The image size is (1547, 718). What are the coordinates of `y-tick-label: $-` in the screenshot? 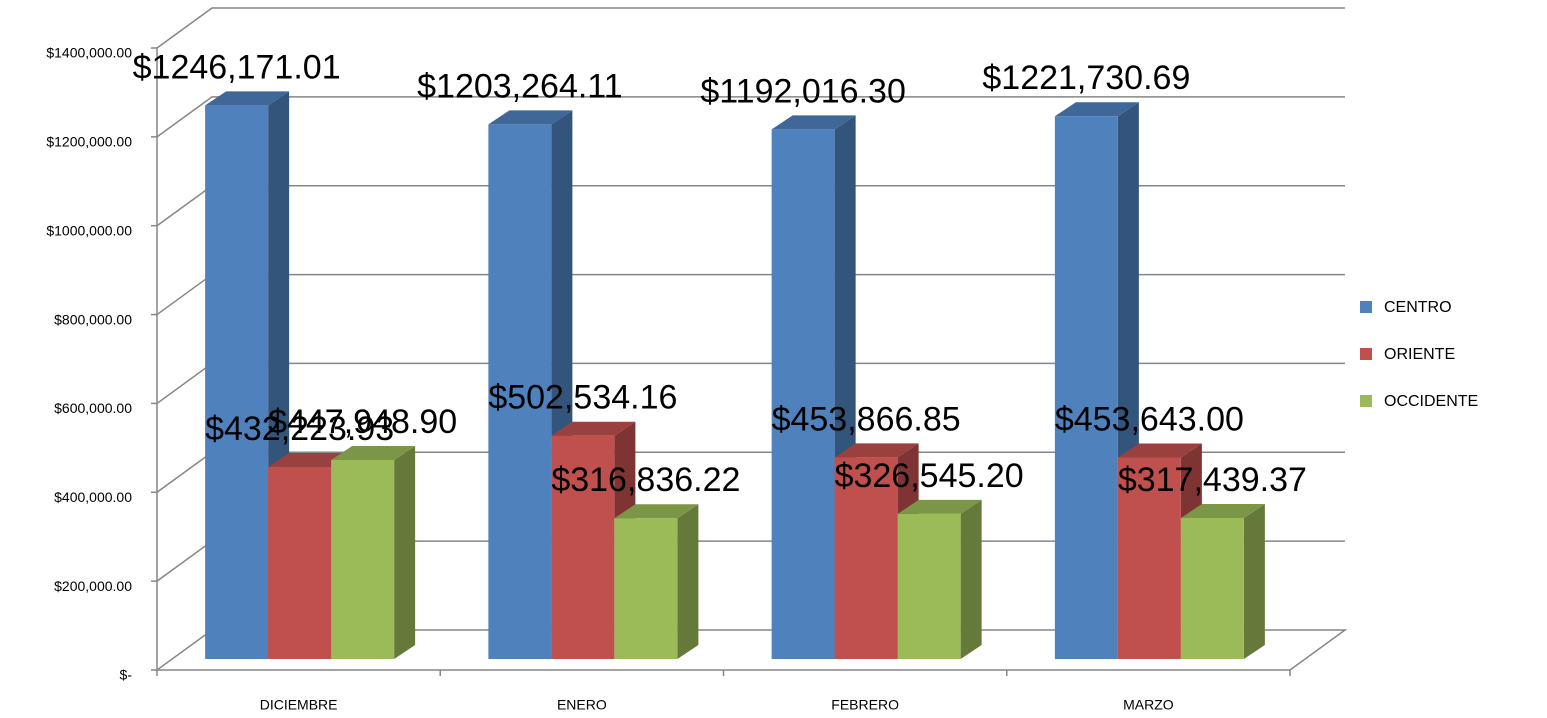 It's located at (126, 675).